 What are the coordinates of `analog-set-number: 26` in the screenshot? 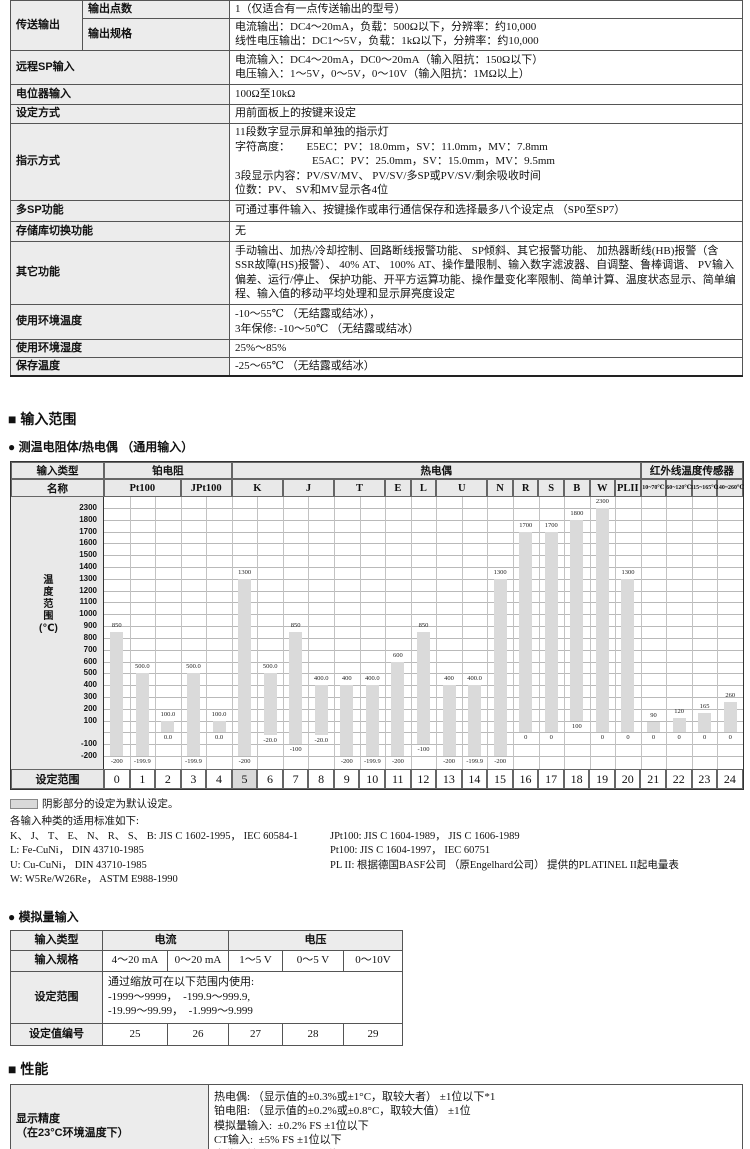 It's located at (198, 1034).